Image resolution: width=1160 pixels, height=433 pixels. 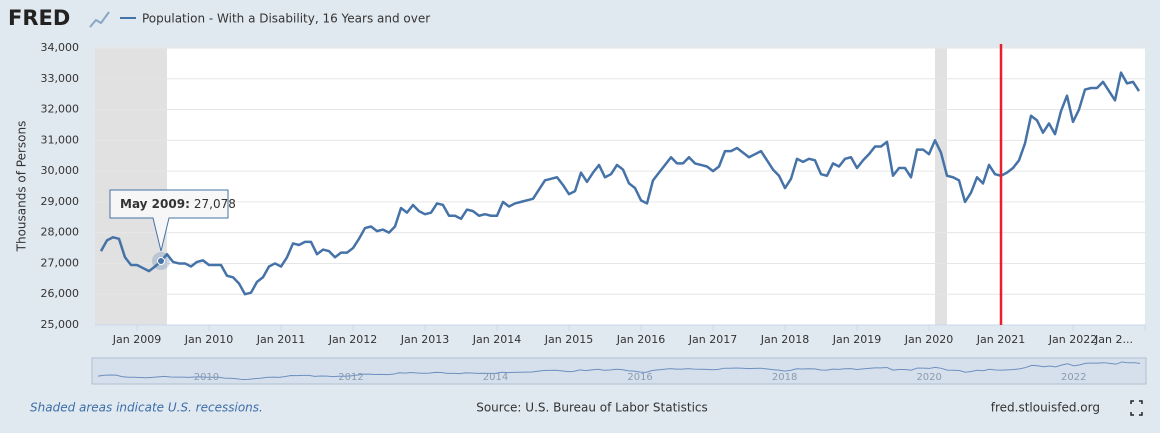 What do you see at coordinates (22, 187) in the screenshot?
I see `y-axis-label: Thousands of Persons` at bounding box center [22, 187].